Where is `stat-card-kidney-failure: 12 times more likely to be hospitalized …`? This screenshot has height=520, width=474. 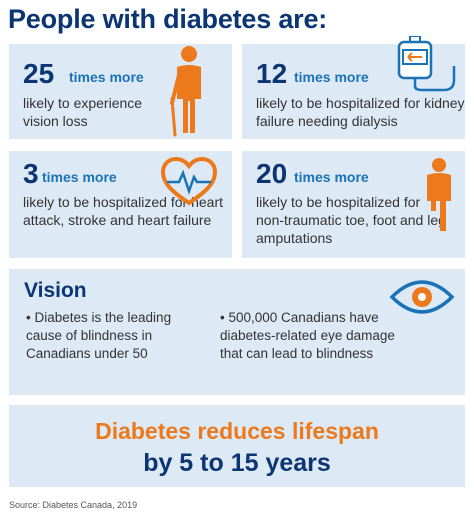 stat-card-kidney-failure: 12 times more likely to be hospitalized … is located at coordinates (353, 91).